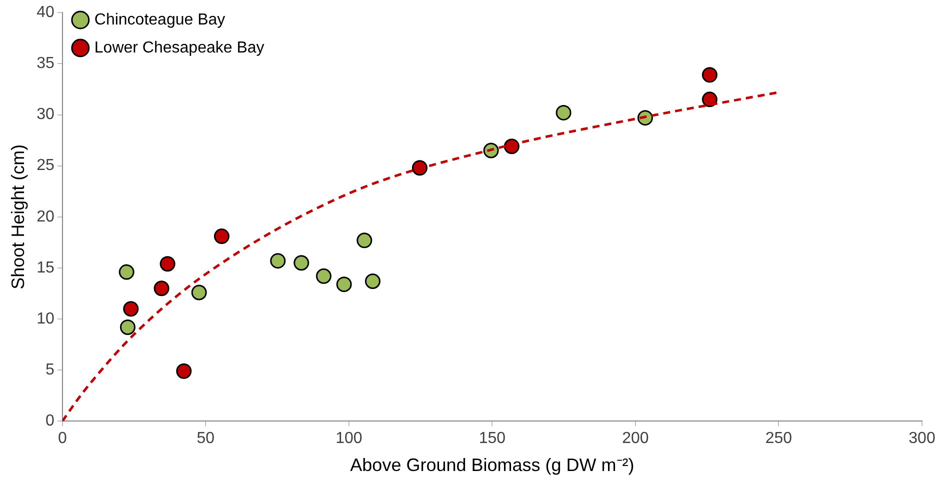 This screenshot has width=940, height=483. I want to click on x-tick-label: 100, so click(349, 439).